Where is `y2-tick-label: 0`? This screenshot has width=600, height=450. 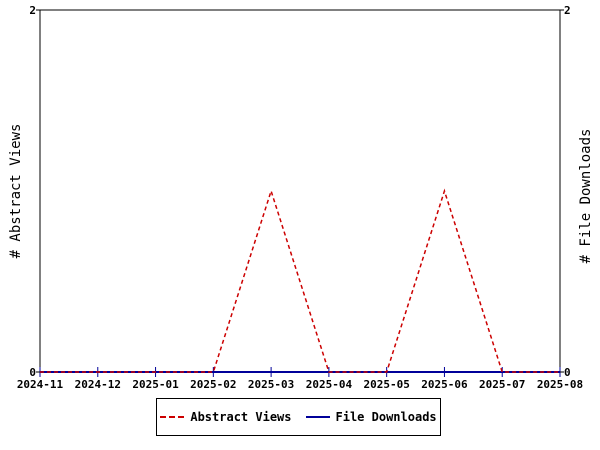 y2-tick-label: 0 is located at coordinates (567, 372).